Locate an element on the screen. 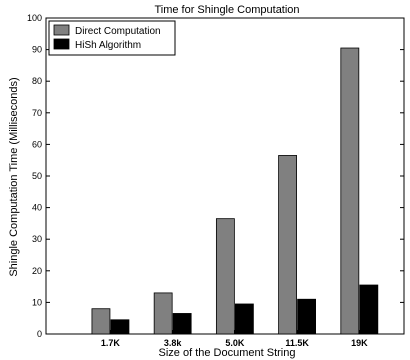 The image size is (410, 360). y-tick-label: 90 is located at coordinates (37, 50).